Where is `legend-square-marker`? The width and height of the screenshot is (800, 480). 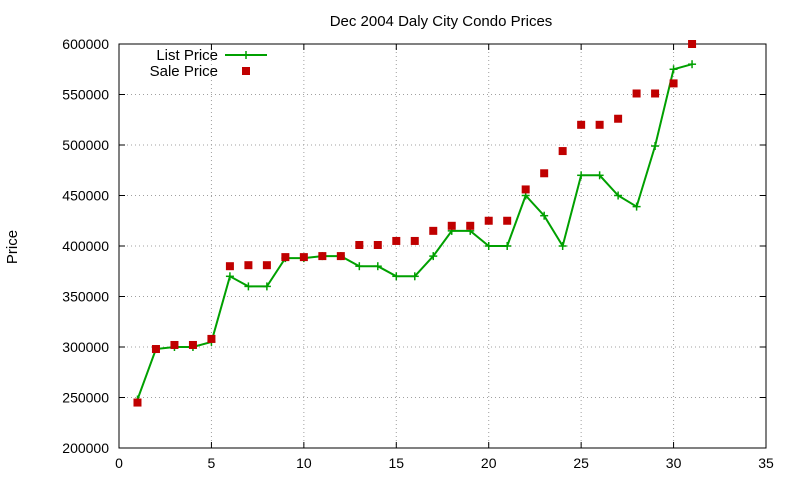 legend-square-marker is located at coordinates (246, 71).